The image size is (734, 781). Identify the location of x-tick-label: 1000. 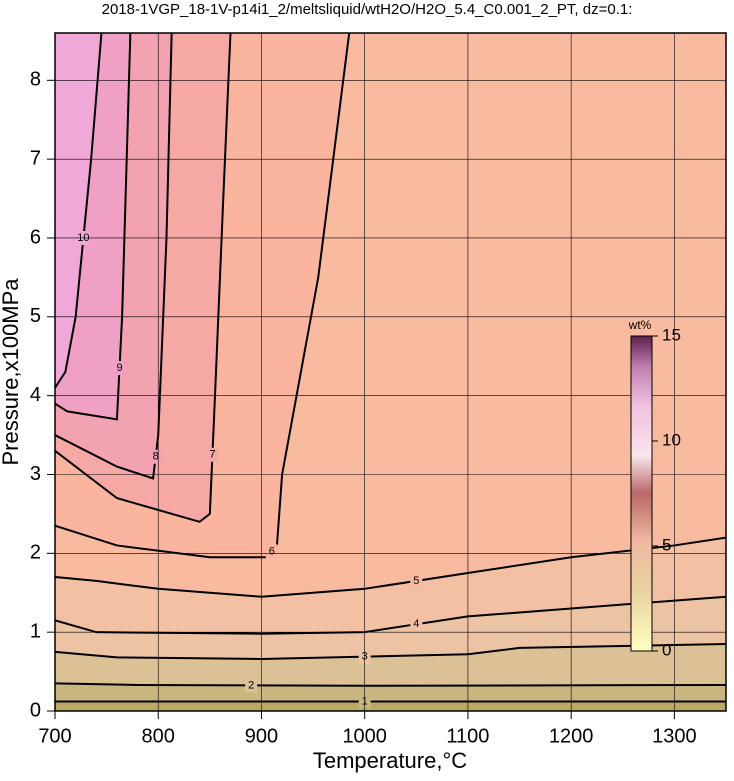
(364, 736).